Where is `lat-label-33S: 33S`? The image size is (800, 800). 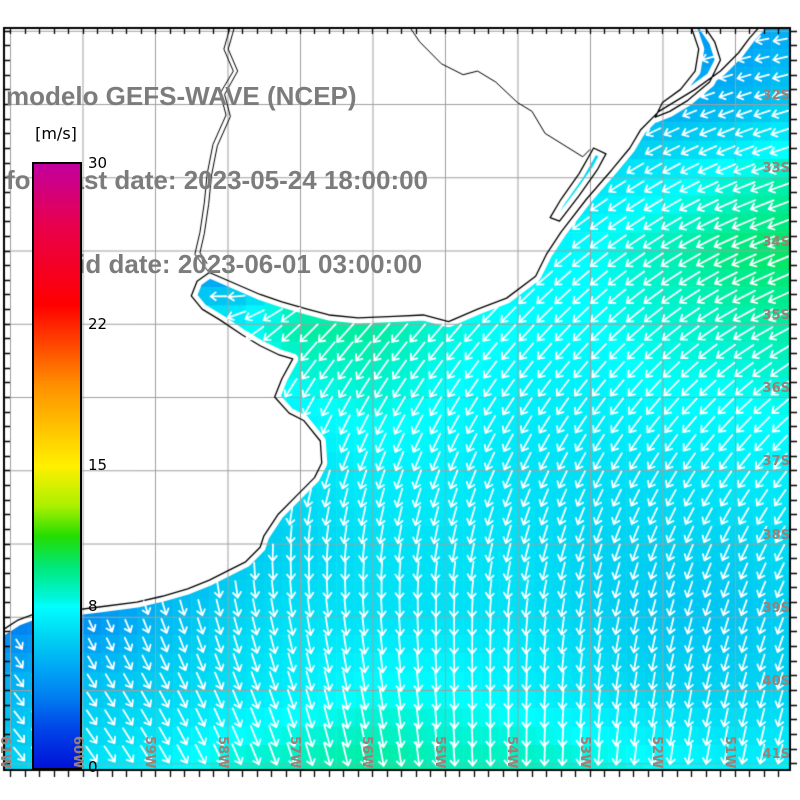 lat-label-33S: 33S is located at coordinates (776, 169).